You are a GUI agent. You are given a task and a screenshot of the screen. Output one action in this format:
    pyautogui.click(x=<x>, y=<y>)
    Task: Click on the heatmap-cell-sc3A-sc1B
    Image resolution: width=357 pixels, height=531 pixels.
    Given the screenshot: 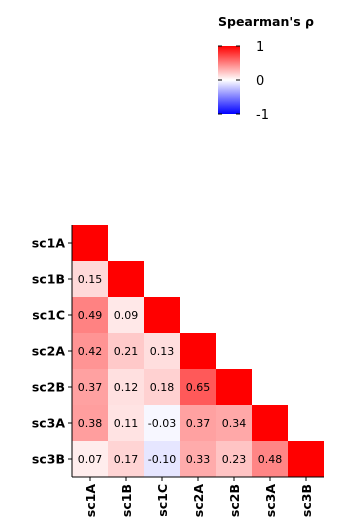 What is the action you would take?
    pyautogui.click(x=126, y=423)
    